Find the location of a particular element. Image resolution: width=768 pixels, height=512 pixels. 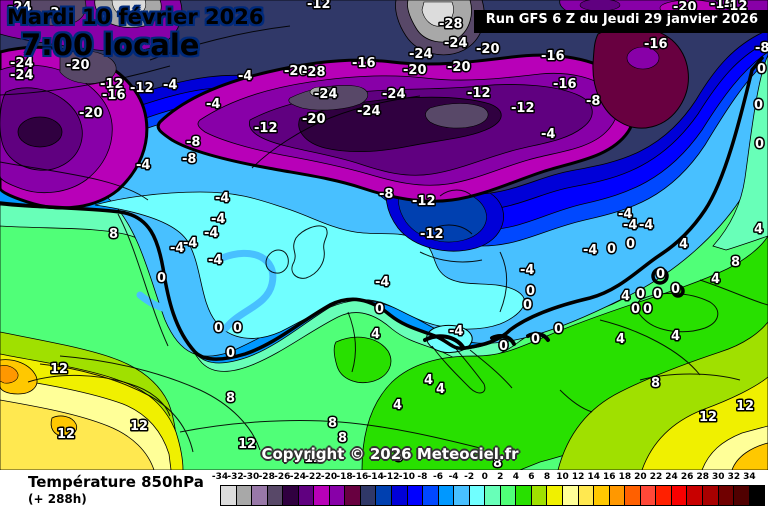

legend-tick: 8 is located at coordinates (547, 477).